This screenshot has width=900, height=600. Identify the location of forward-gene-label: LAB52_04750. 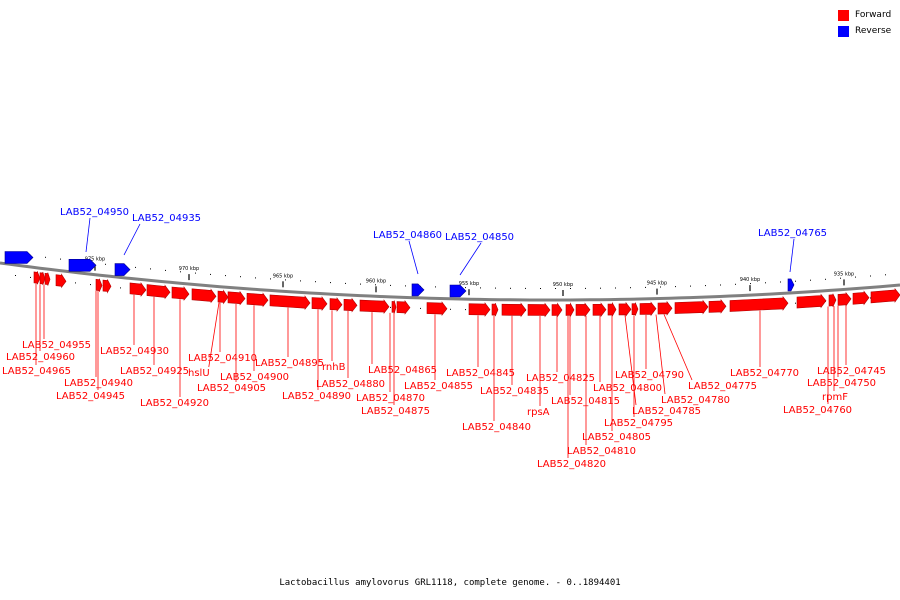
(841, 383).